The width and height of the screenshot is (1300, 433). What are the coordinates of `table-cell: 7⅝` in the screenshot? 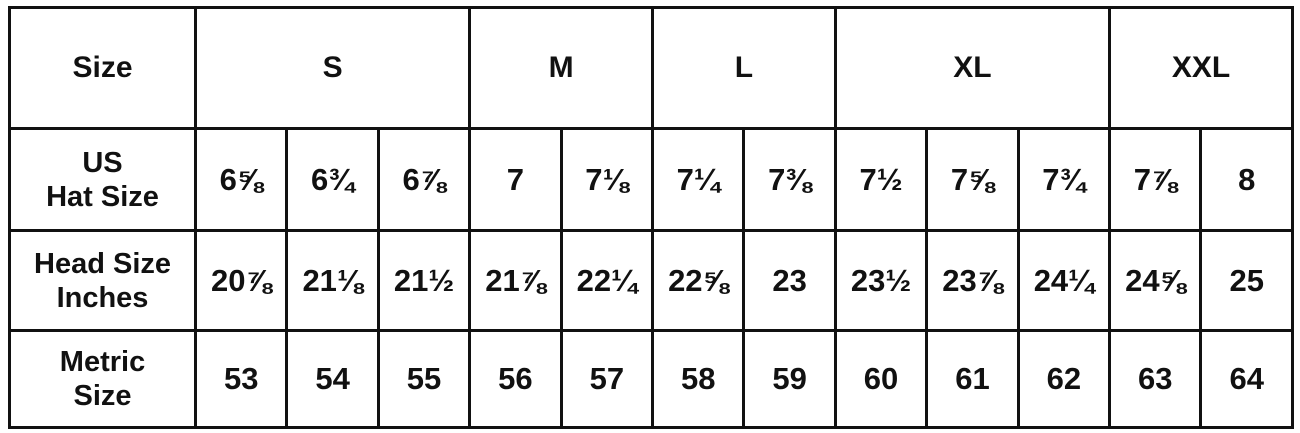 It's located at (972, 179).